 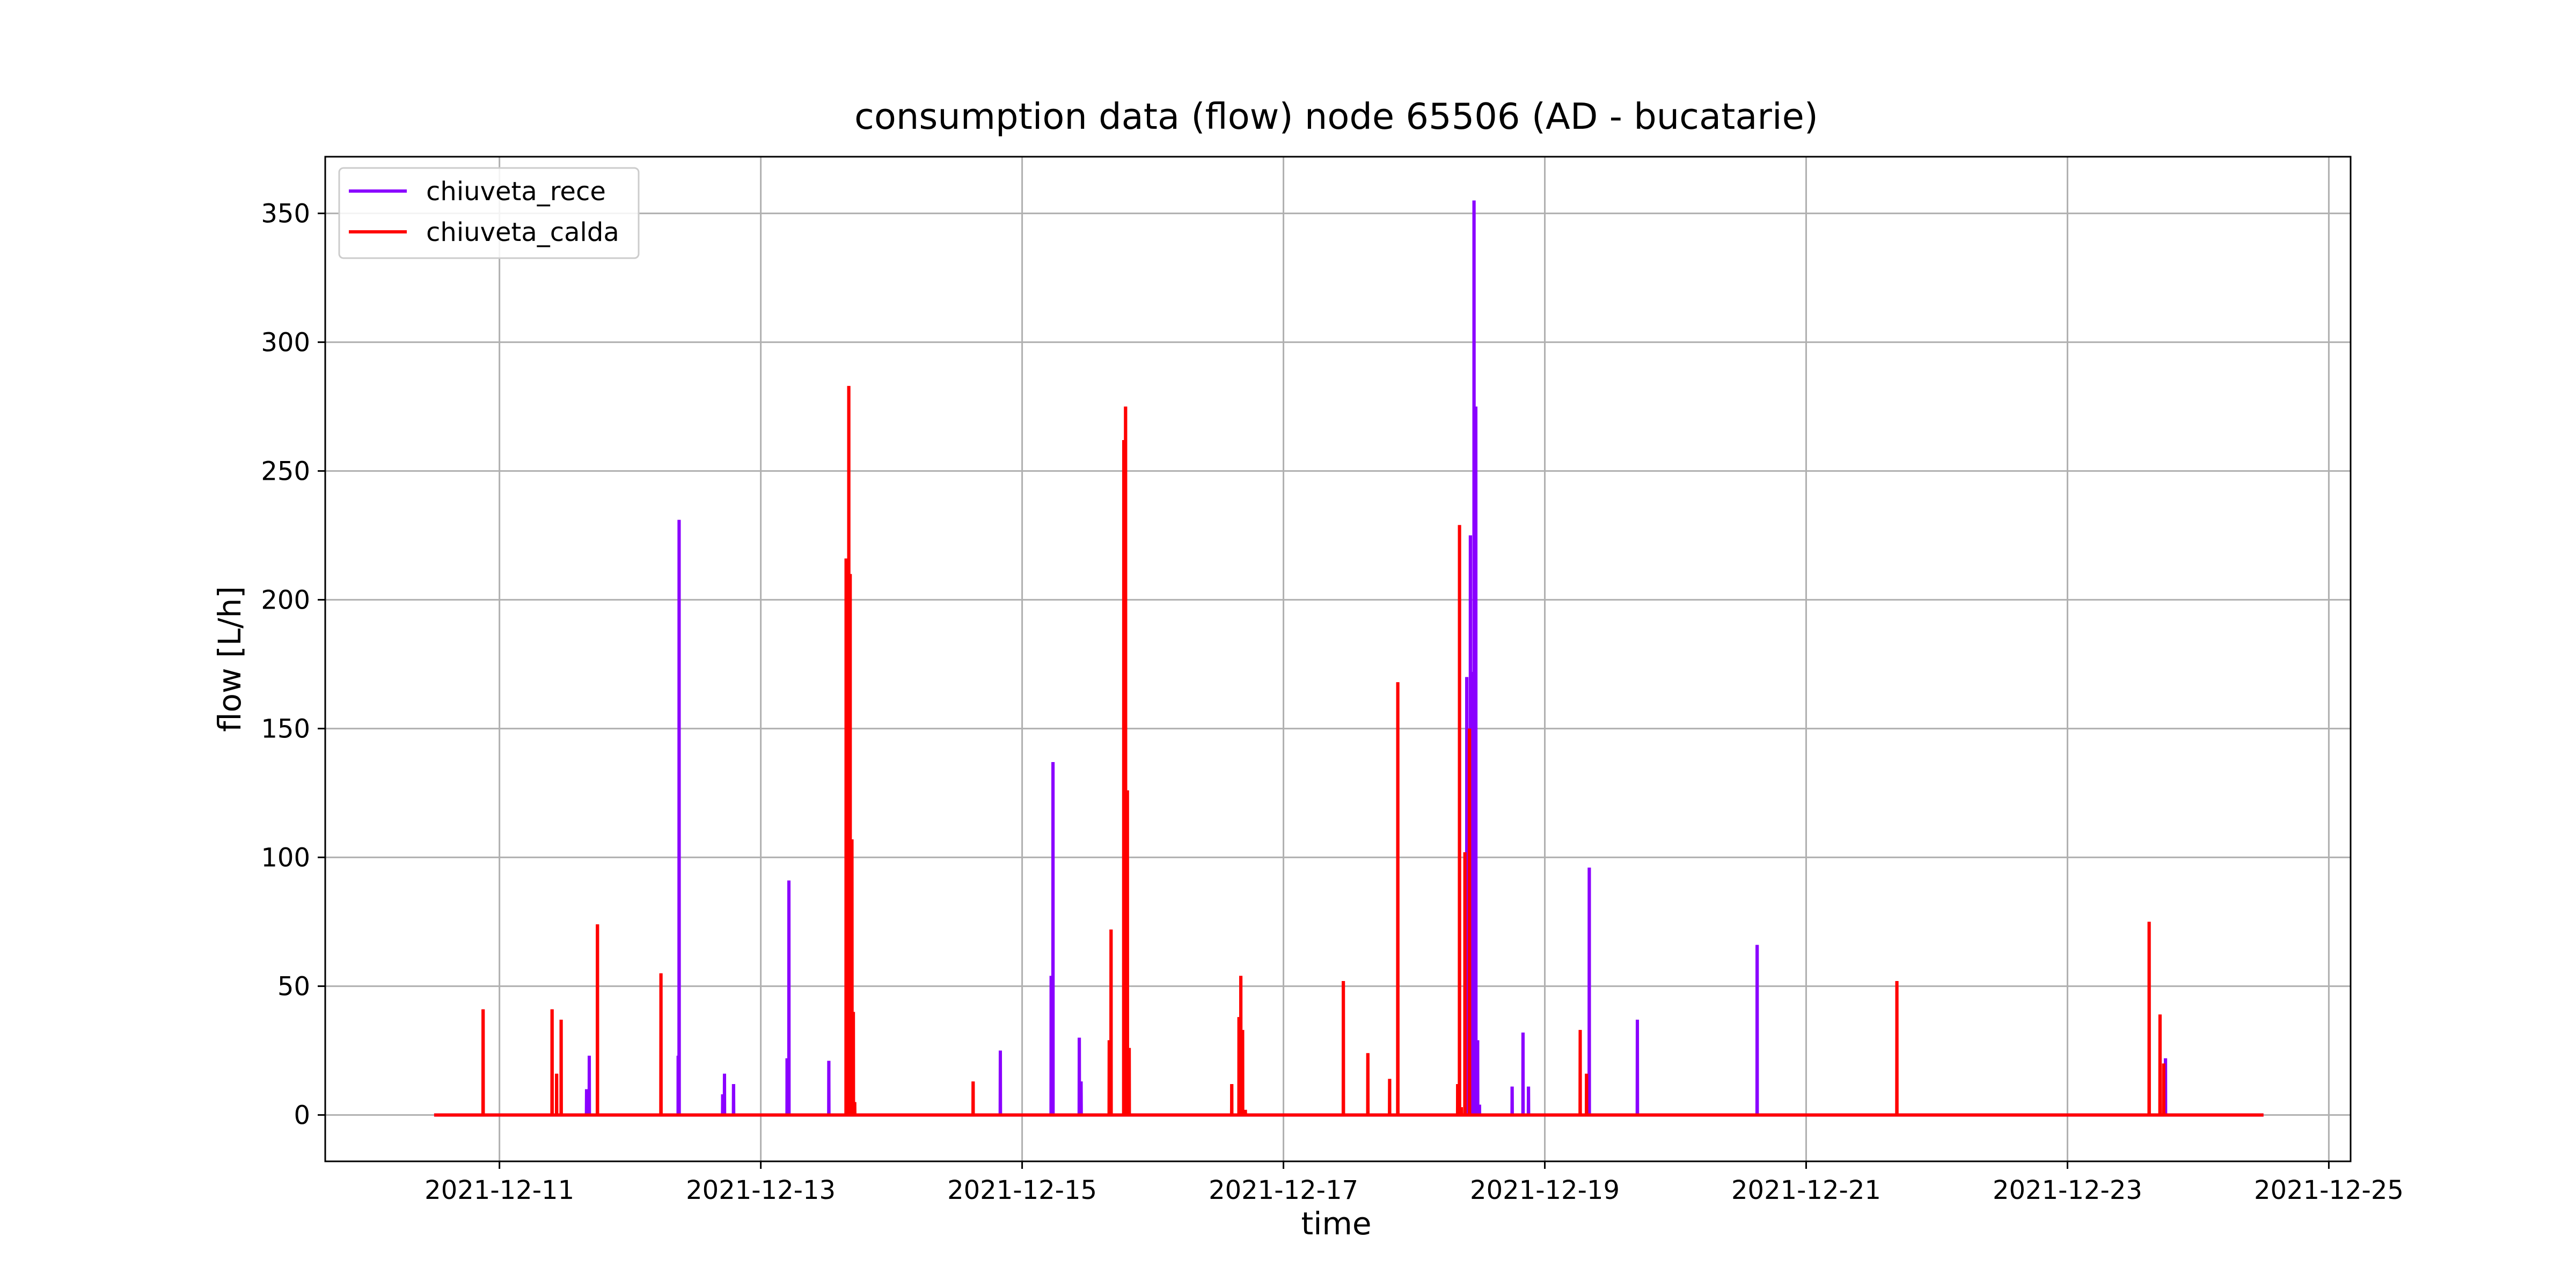 I want to click on y-tick-label: 250, so click(x=285, y=472).